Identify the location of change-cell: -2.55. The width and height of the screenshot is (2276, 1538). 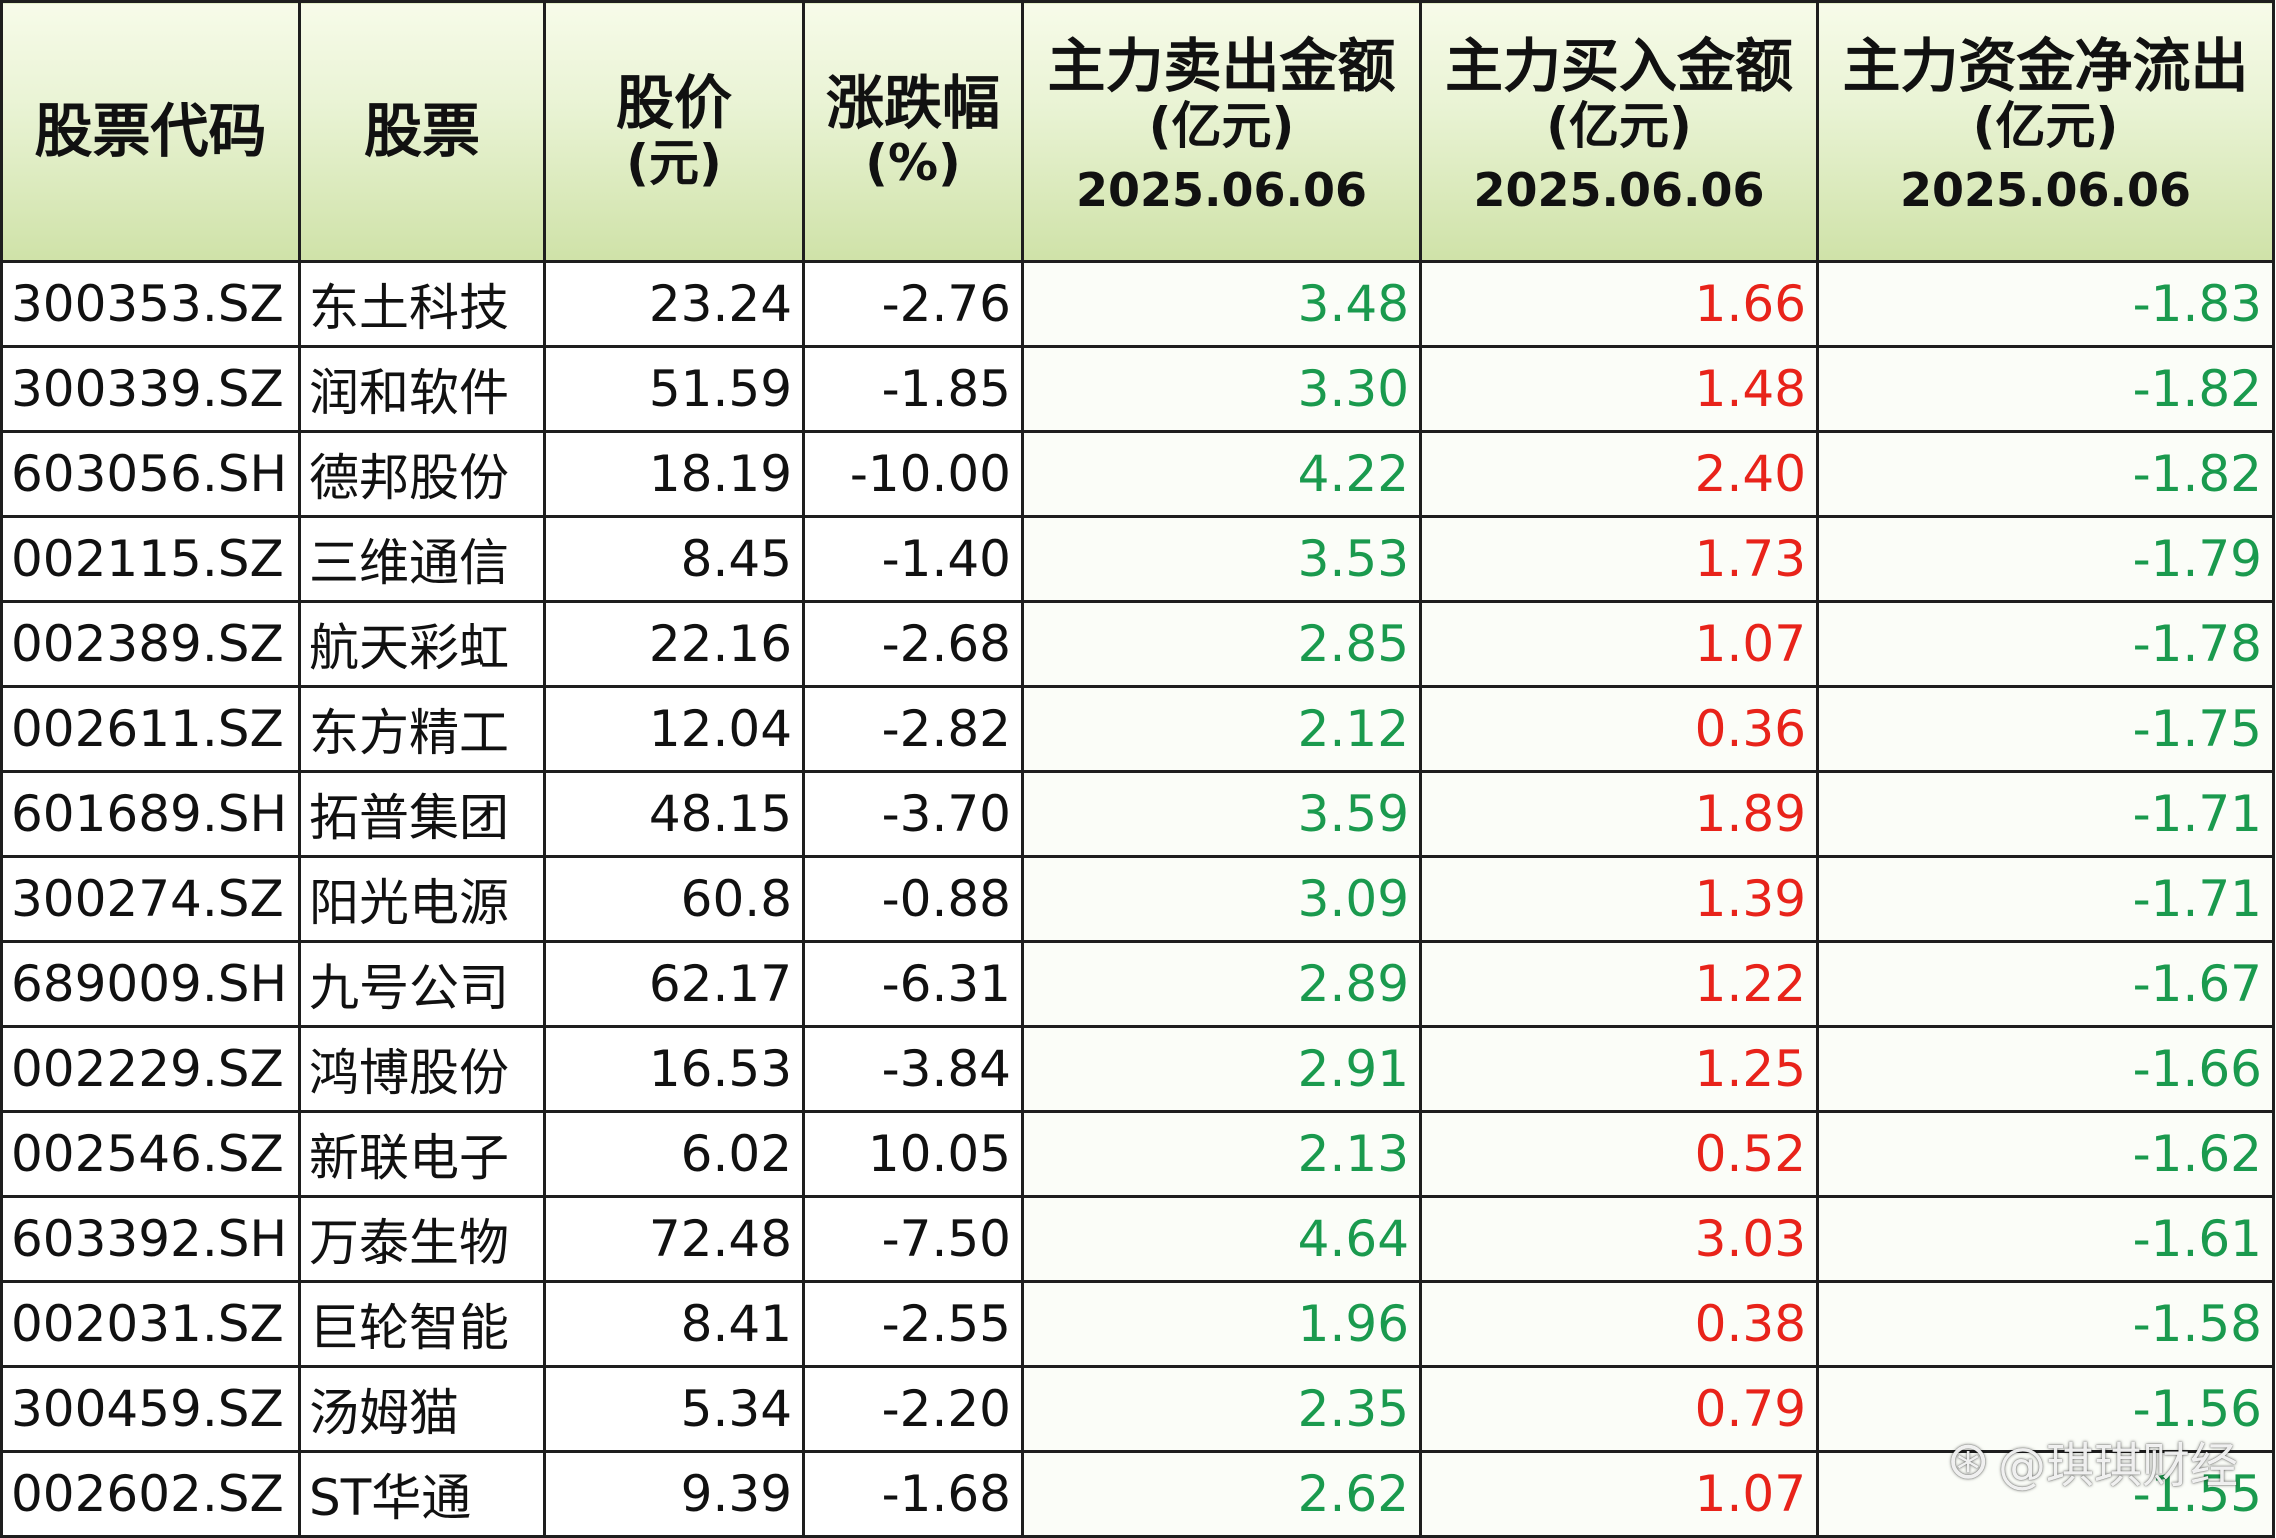
(913, 1324).